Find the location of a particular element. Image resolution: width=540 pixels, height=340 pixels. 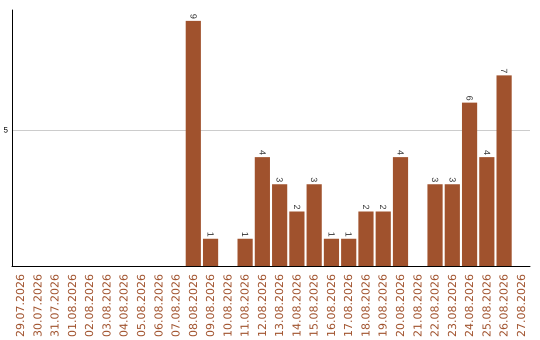

x-tick-label: 21.08.2026 is located at coordinates (417, 306).